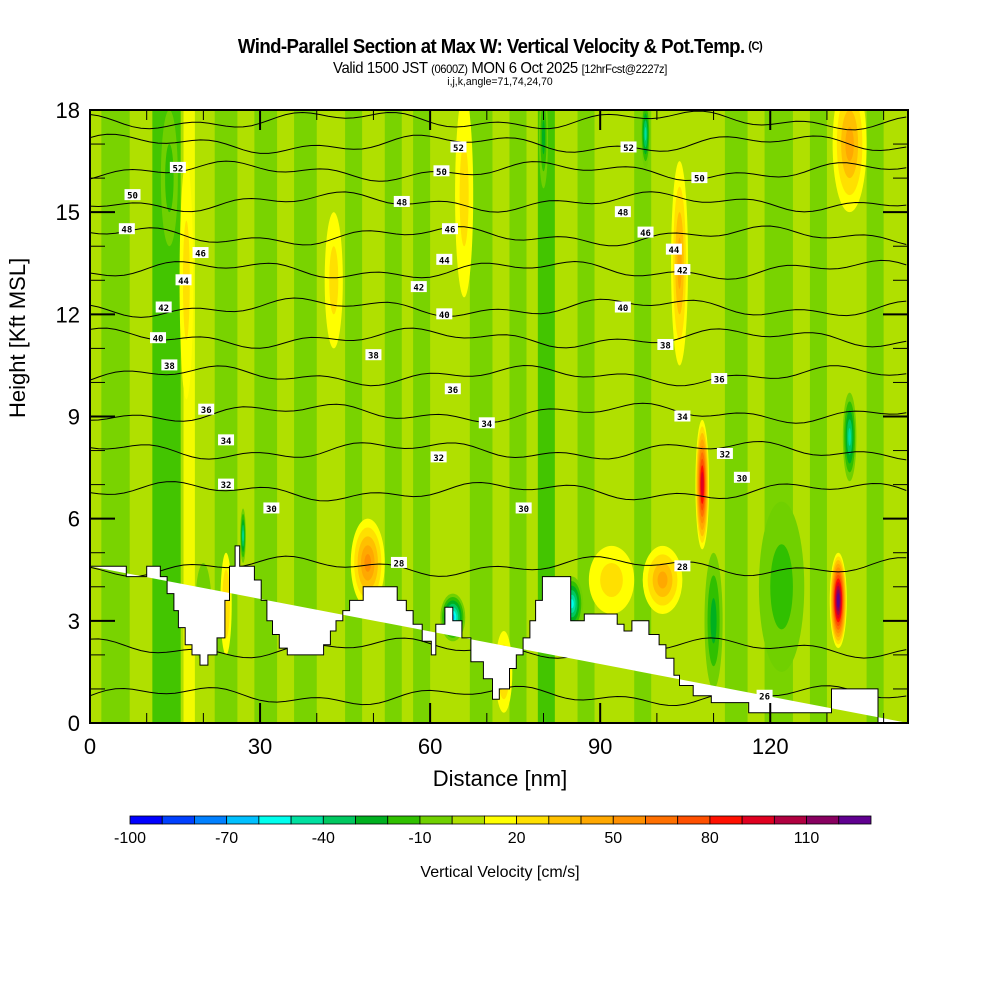 This screenshot has height=1000, width=1000. I want to click on contour-label: 42, so click(163, 307).